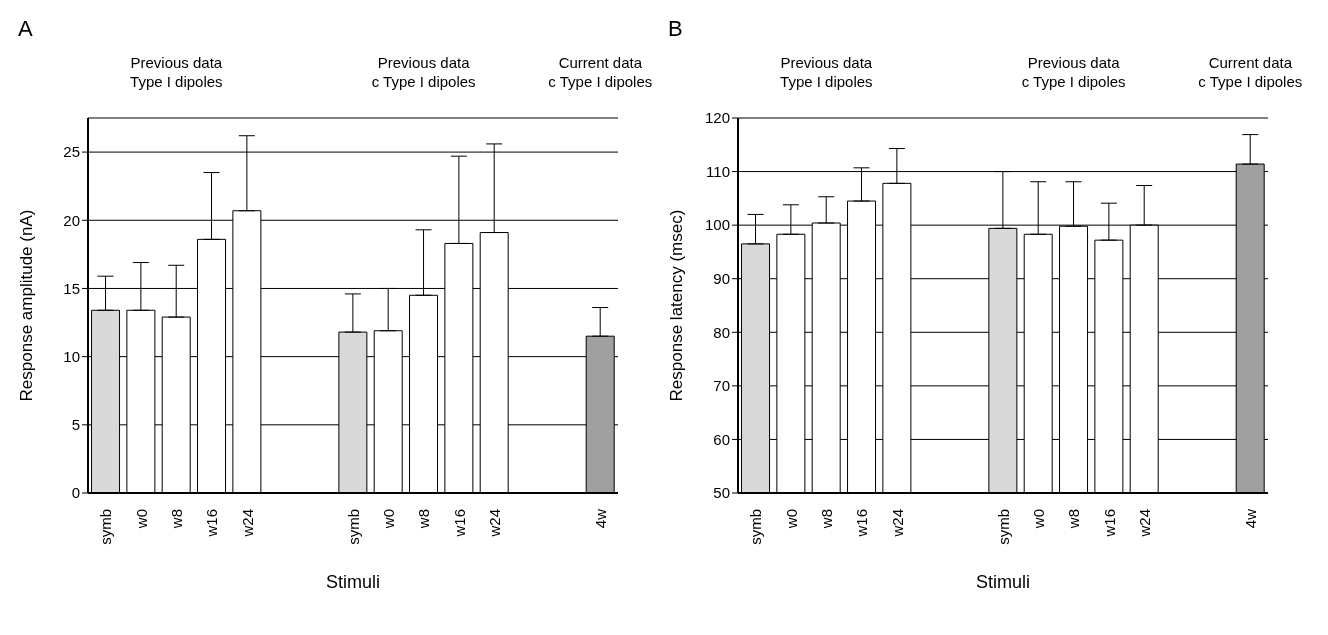 Image resolution: width=1328 pixels, height=635 pixels. Describe the element at coordinates (71, 356) in the screenshot. I see `y-tick-label: 10` at that location.